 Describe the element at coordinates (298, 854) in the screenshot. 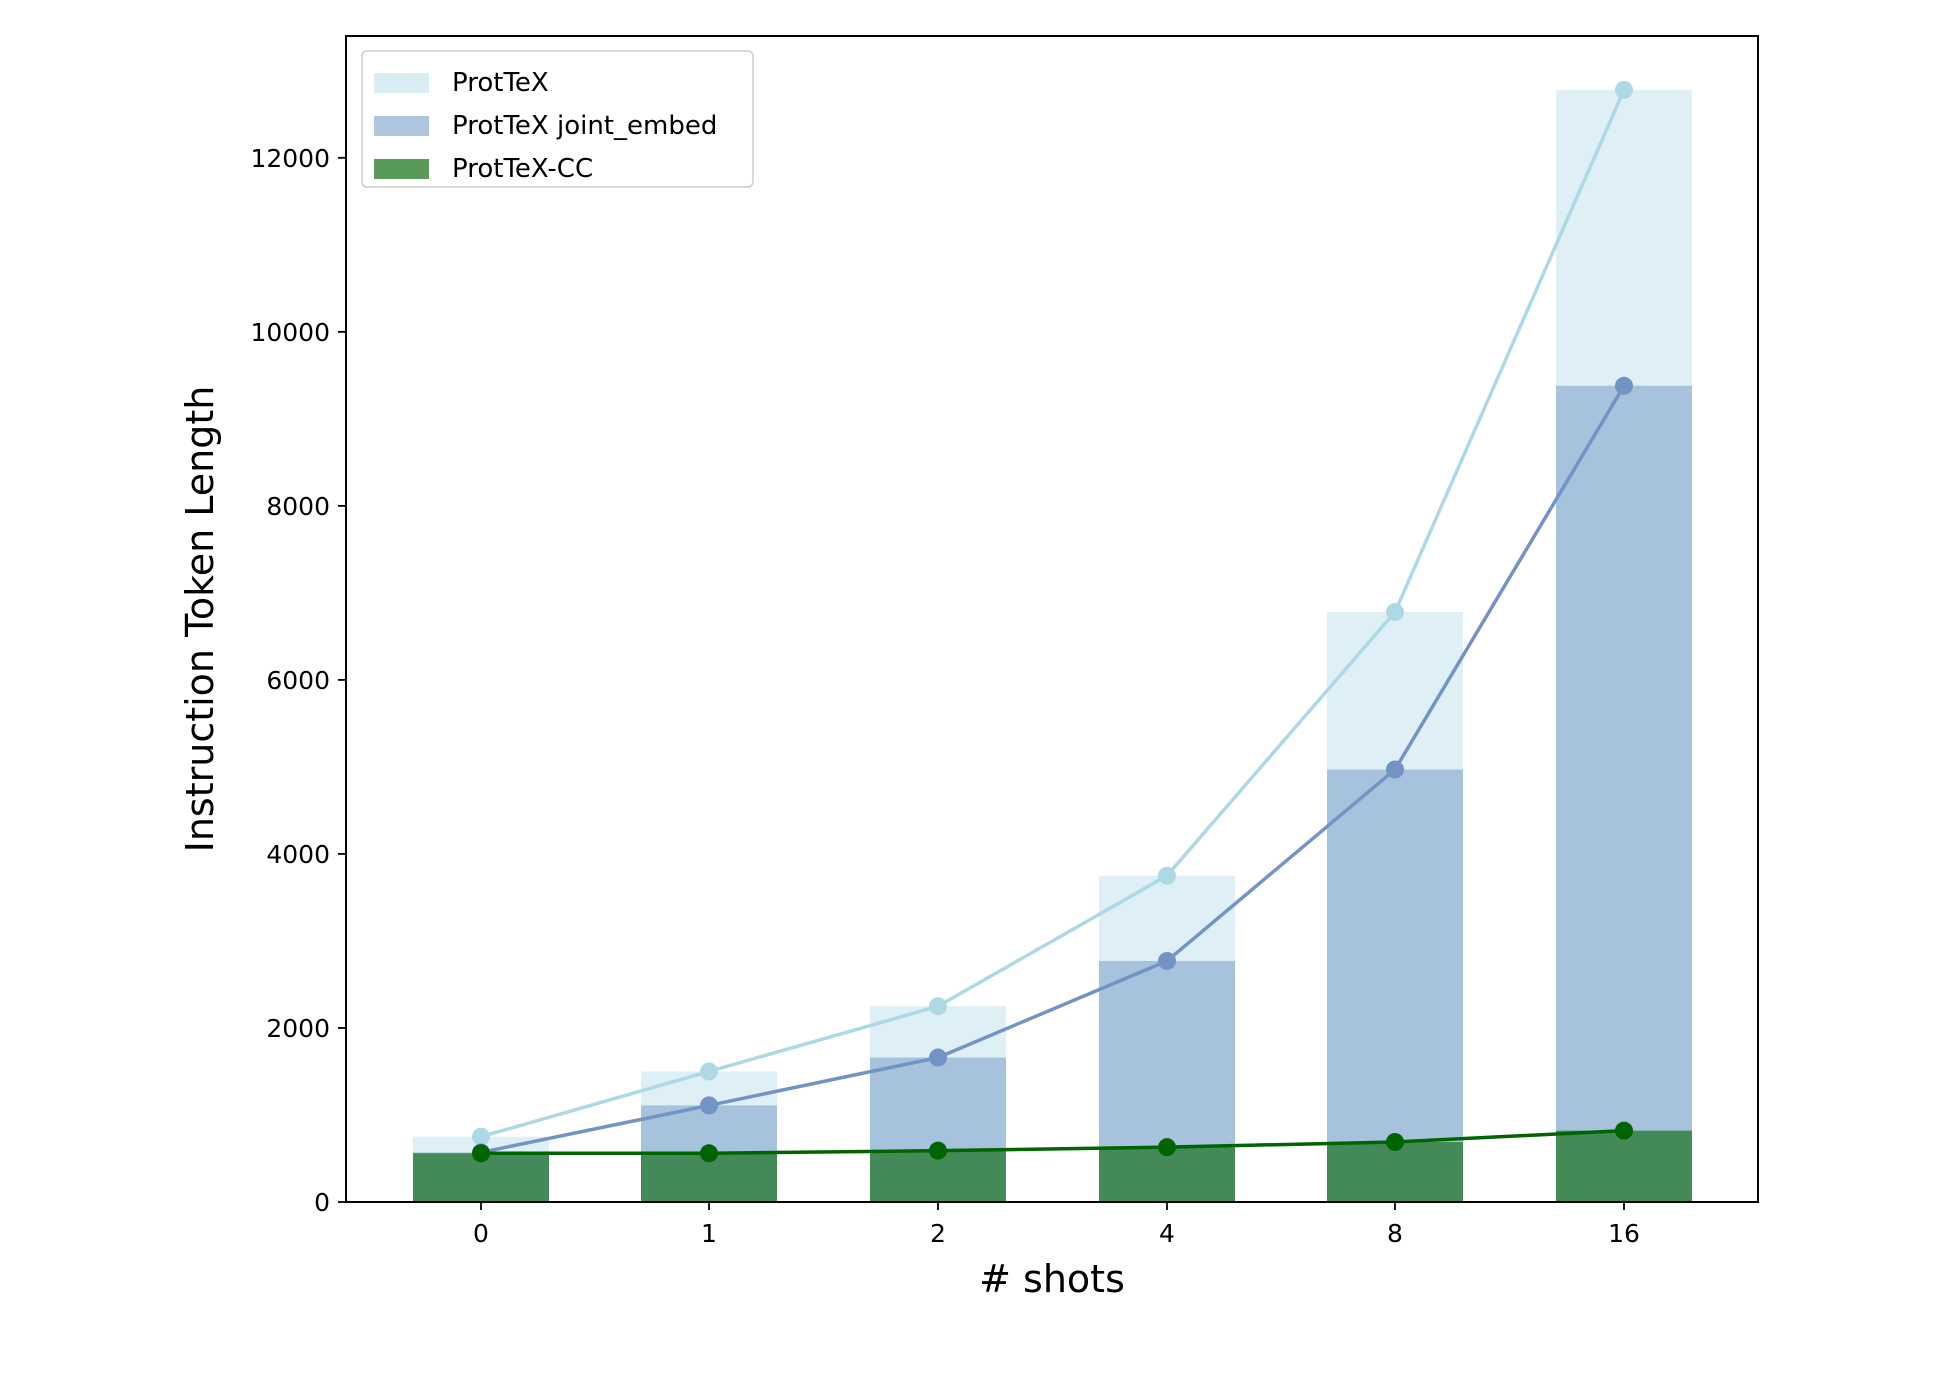

I see `y-tick-label: 4000` at that location.